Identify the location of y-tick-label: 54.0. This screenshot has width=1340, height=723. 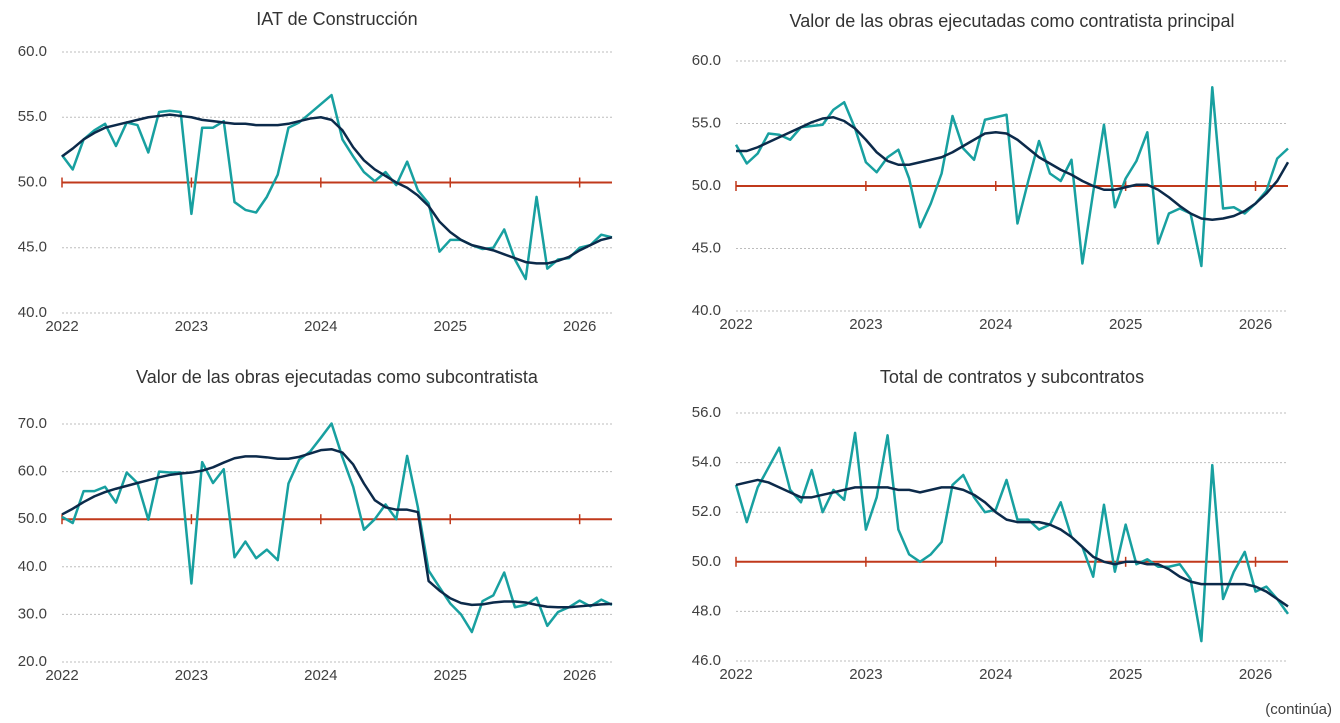
(706, 462).